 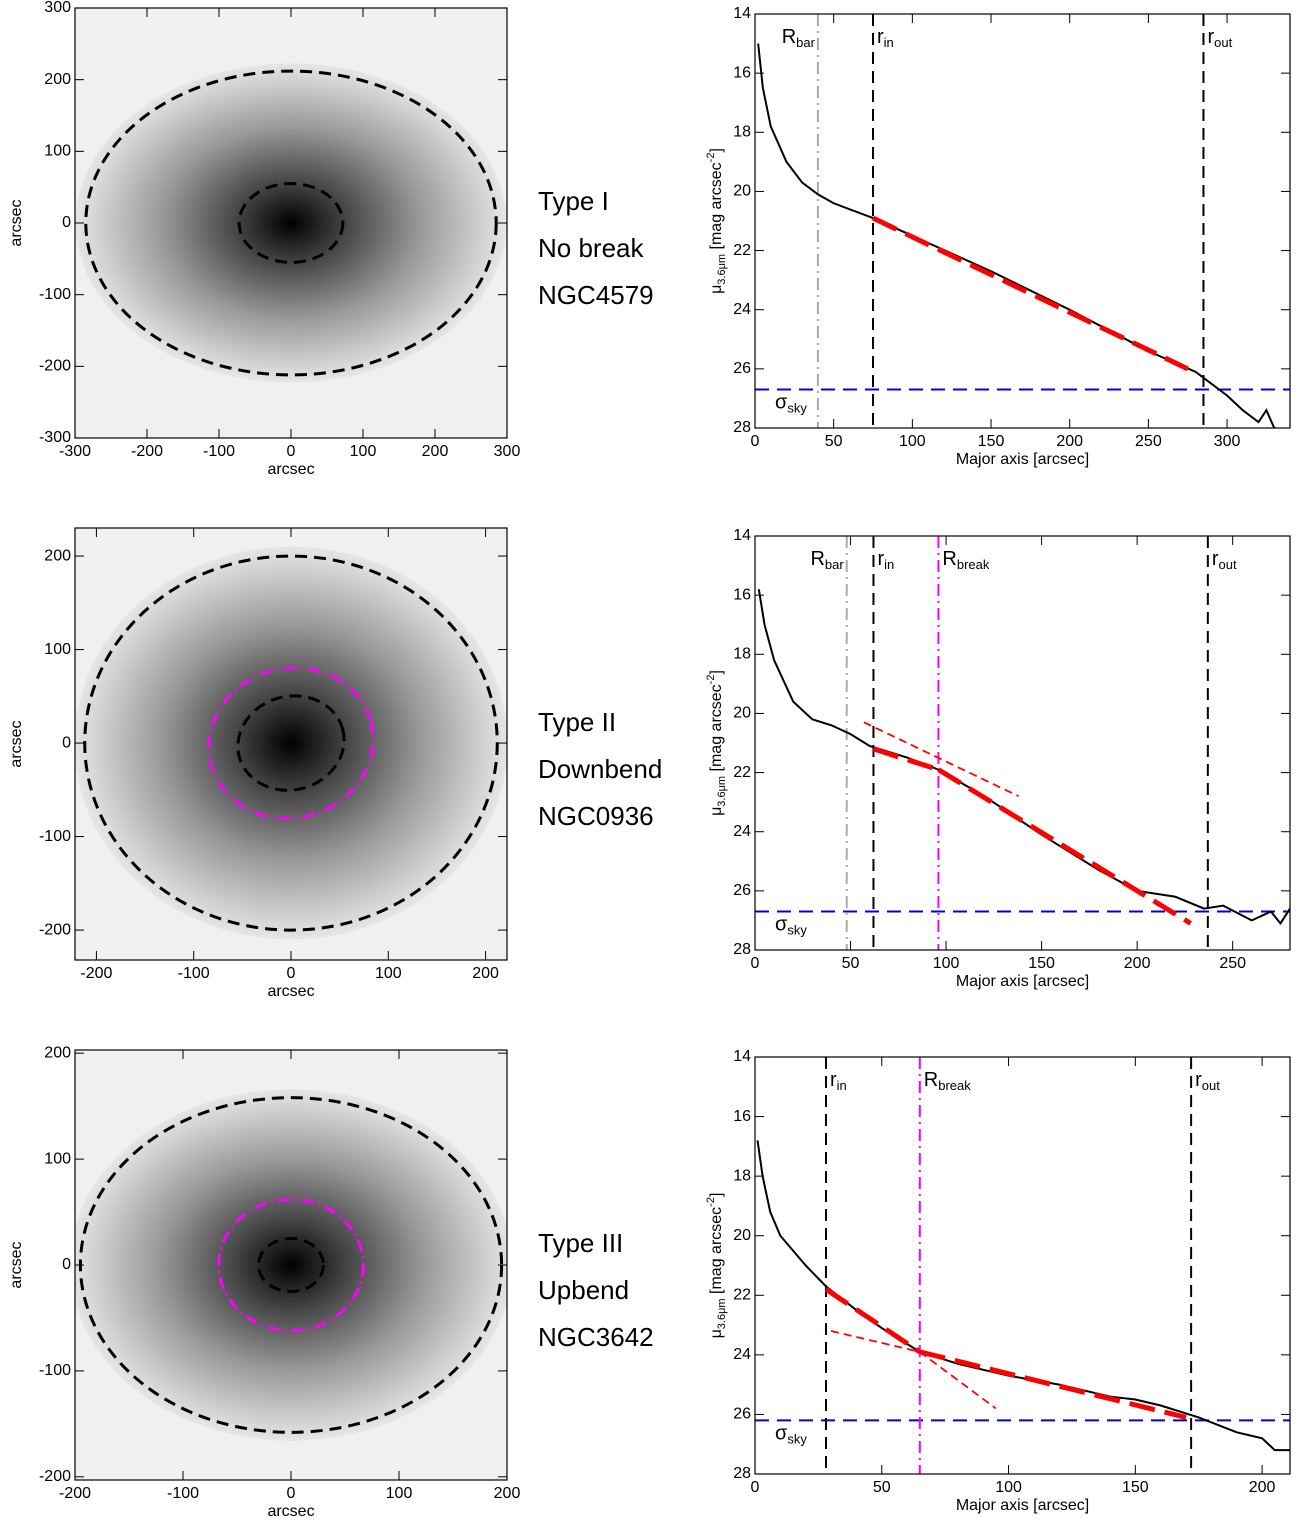 I want to click on row-label: NGC4579, so click(x=596, y=295).